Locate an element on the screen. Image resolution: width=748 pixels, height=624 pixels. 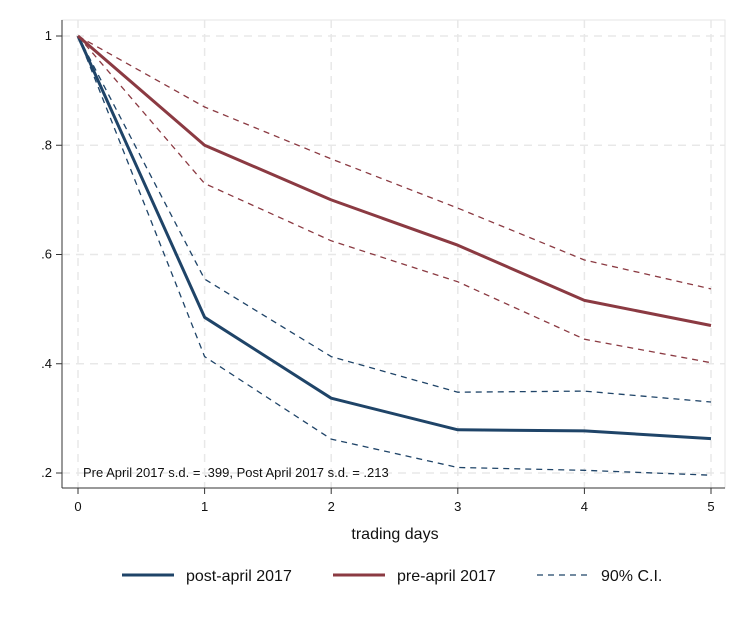
legend-label-2: 90% C.I. is located at coordinates (631, 576).